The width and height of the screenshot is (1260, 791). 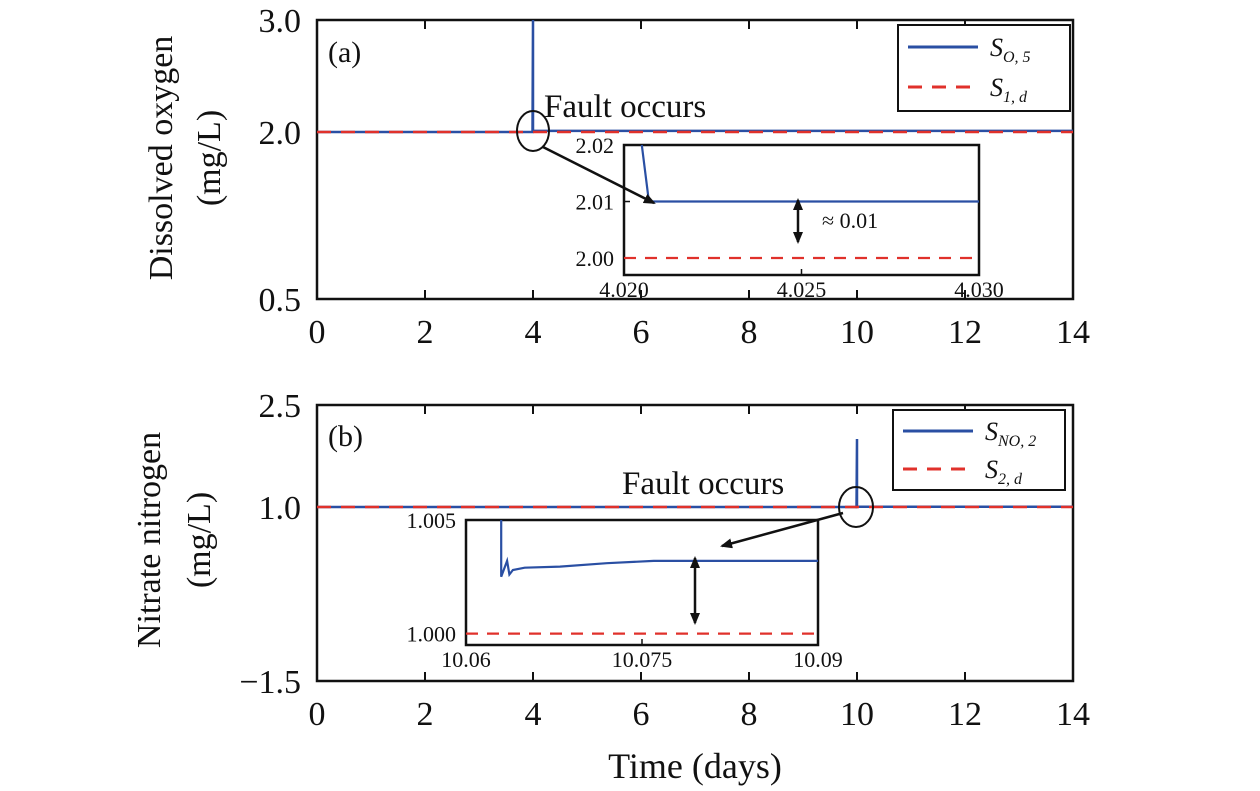 What do you see at coordinates (703, 484) in the screenshot?
I see `panel-b-fault-annotation: Fault occurs` at bounding box center [703, 484].